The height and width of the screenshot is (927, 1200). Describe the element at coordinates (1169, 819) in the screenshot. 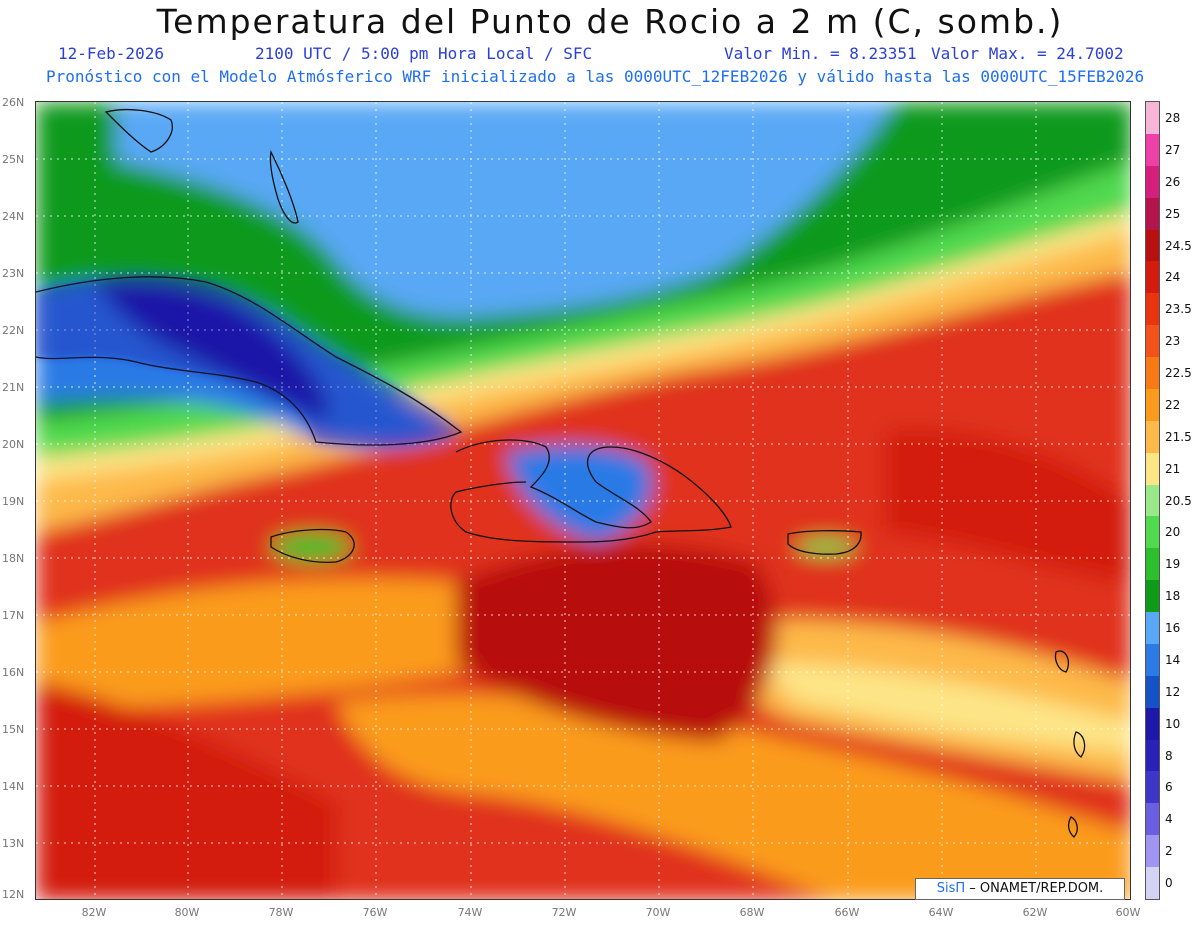

I see `color-scale-label: 4` at that location.